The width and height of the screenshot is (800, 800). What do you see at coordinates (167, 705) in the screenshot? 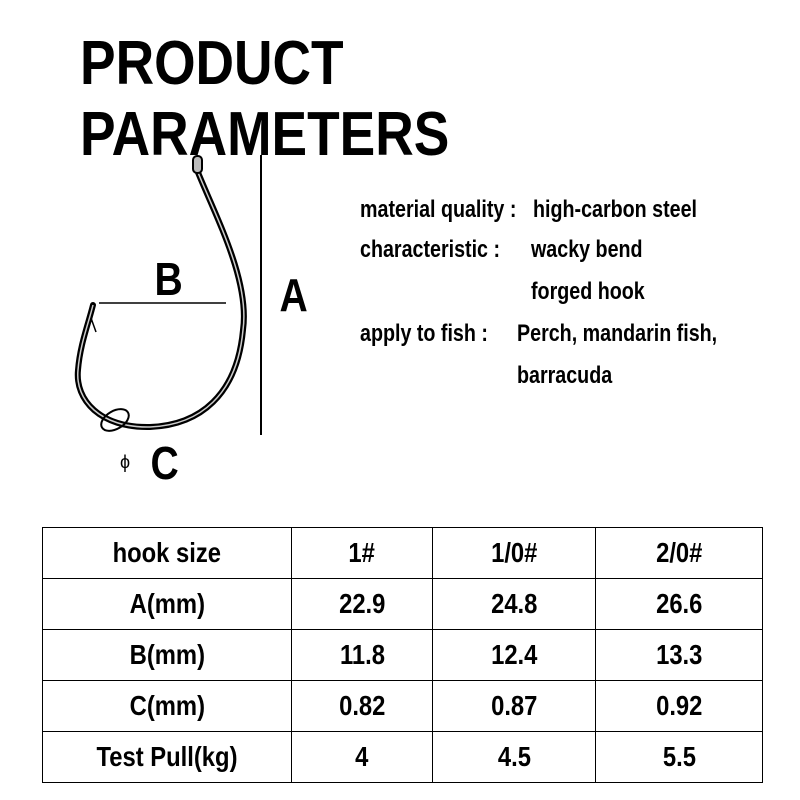
I see `row-label: C(mm)` at bounding box center [167, 705].